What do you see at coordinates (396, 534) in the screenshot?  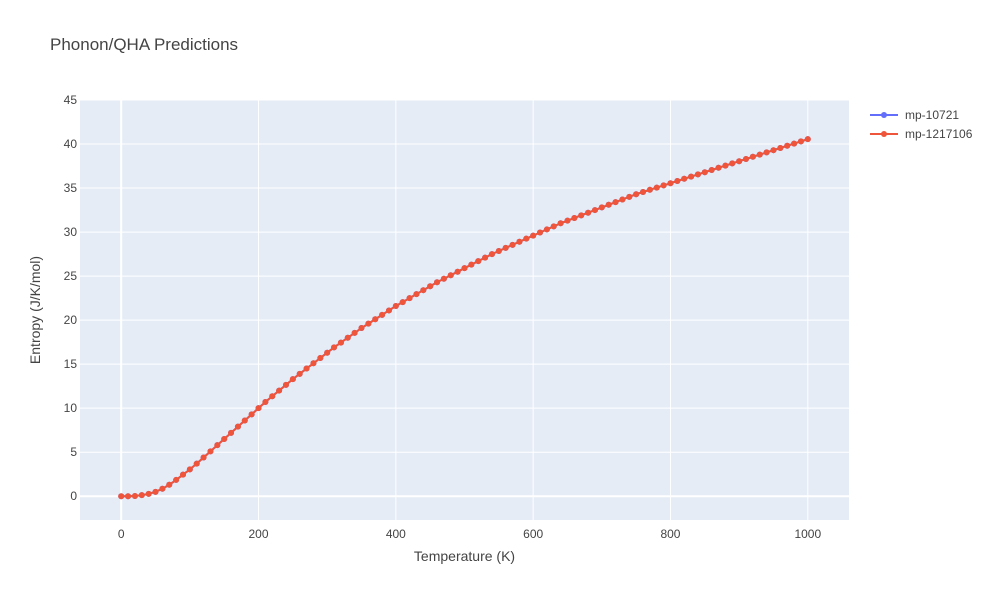 I see `x-tick-label: 400` at bounding box center [396, 534].